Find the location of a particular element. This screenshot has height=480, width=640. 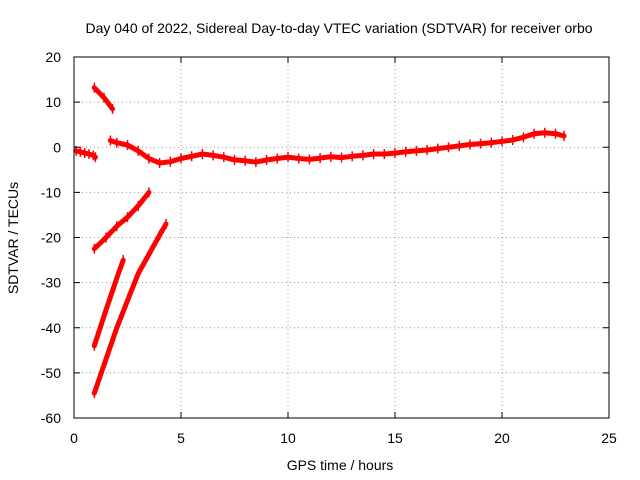

y-tick-label: -50 is located at coordinates (51, 373).